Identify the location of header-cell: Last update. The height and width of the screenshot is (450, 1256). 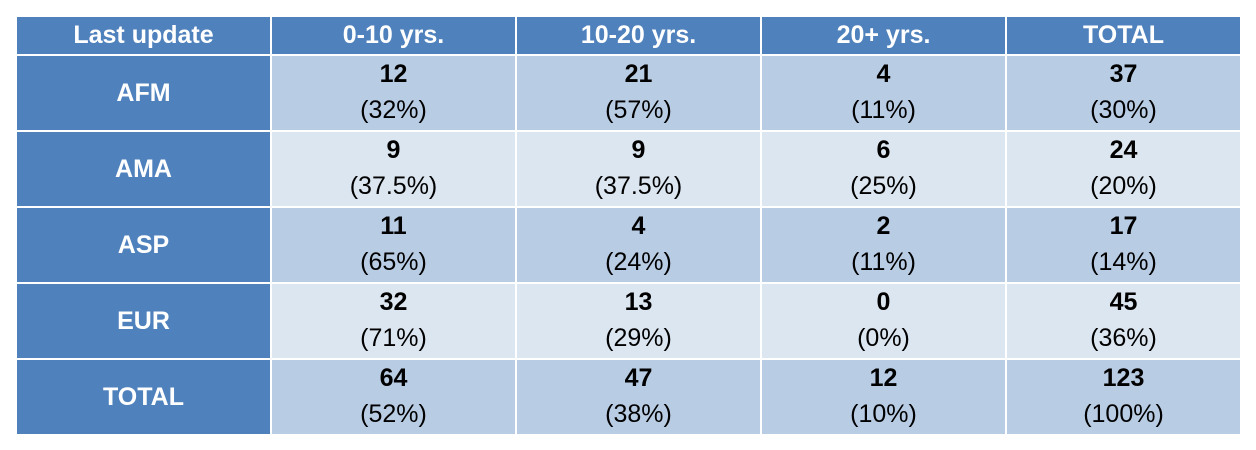
(143, 35).